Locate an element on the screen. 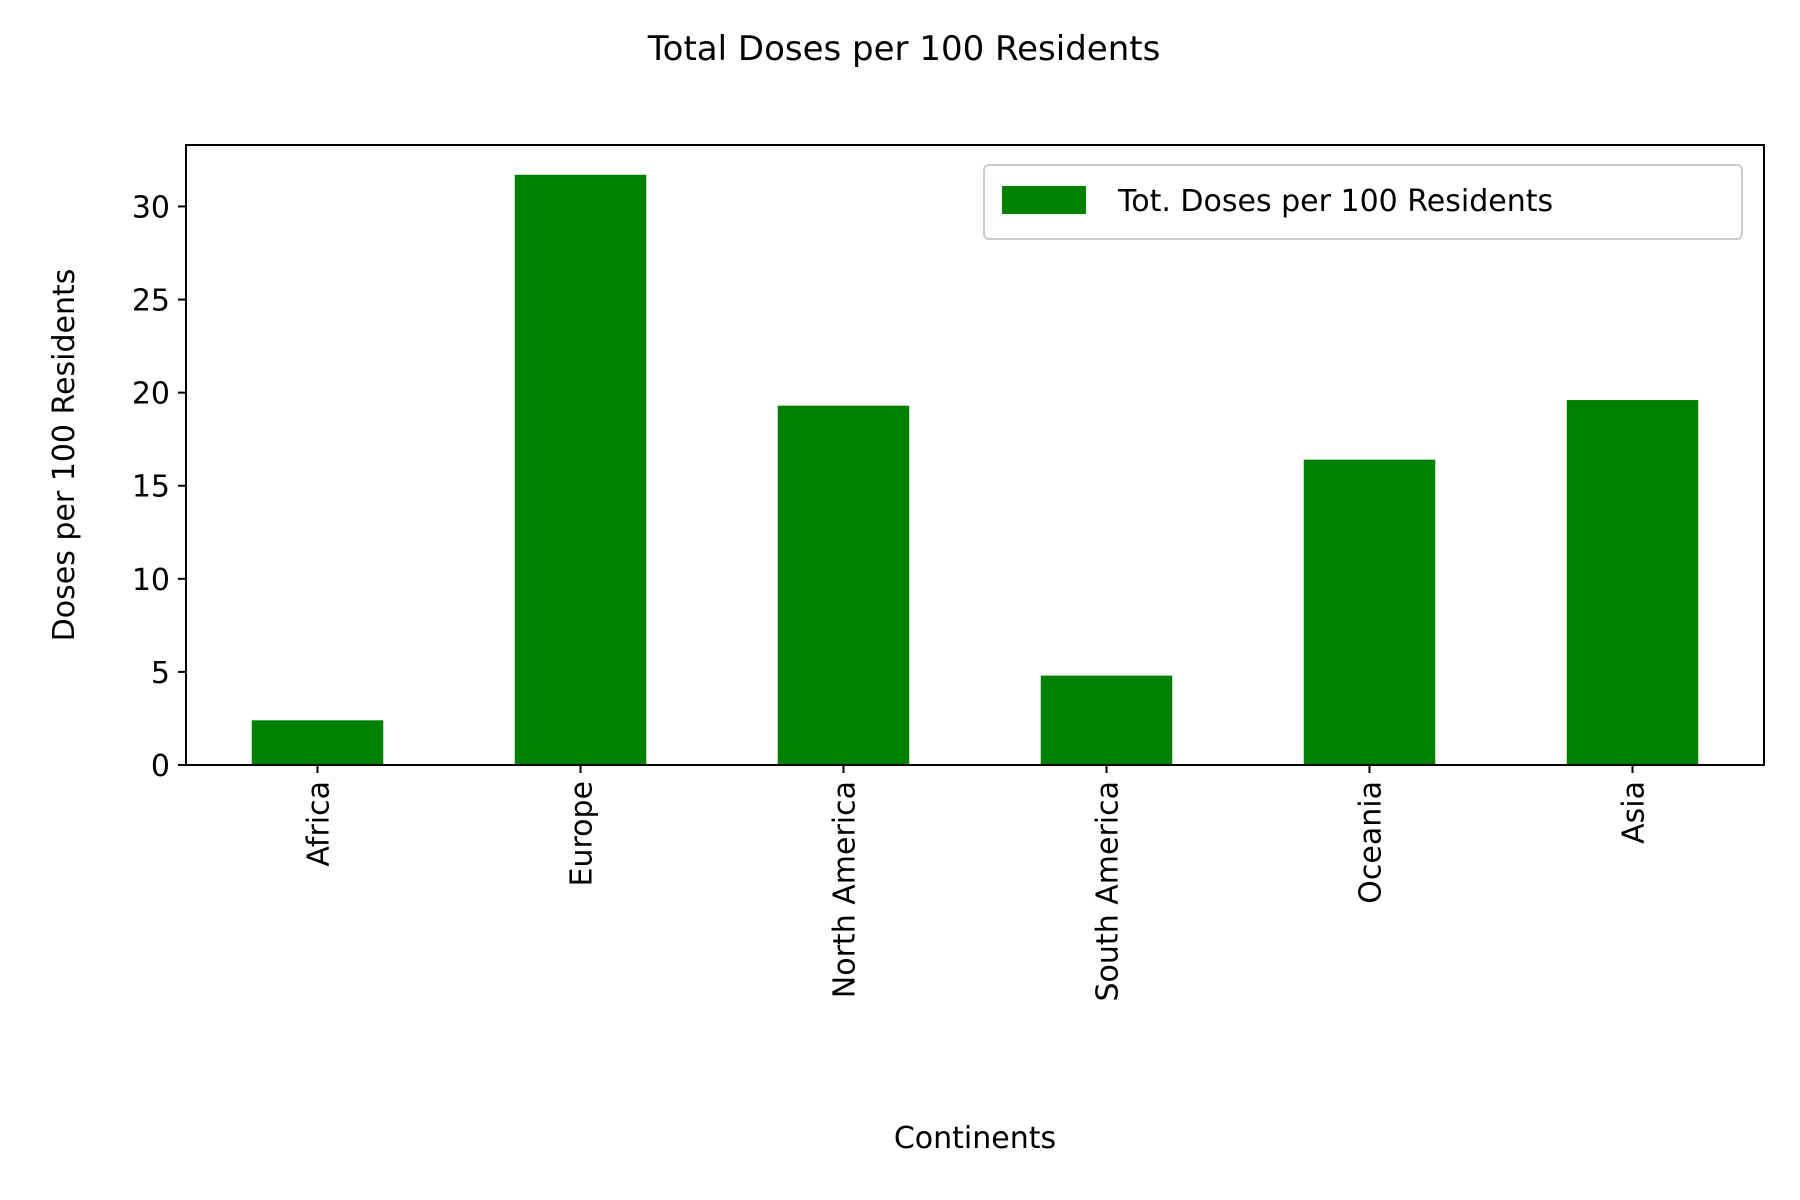  y-tick-label: 15 is located at coordinates (151, 487).